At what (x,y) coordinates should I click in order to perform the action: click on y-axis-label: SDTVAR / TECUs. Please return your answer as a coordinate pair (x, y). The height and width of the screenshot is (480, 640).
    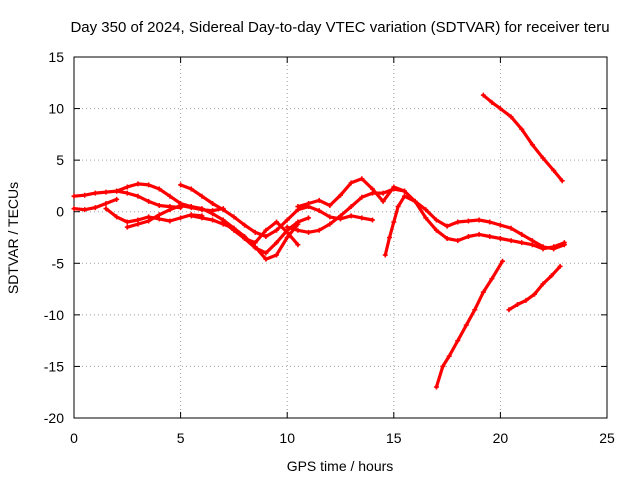
    Looking at the image, I should click on (13, 238).